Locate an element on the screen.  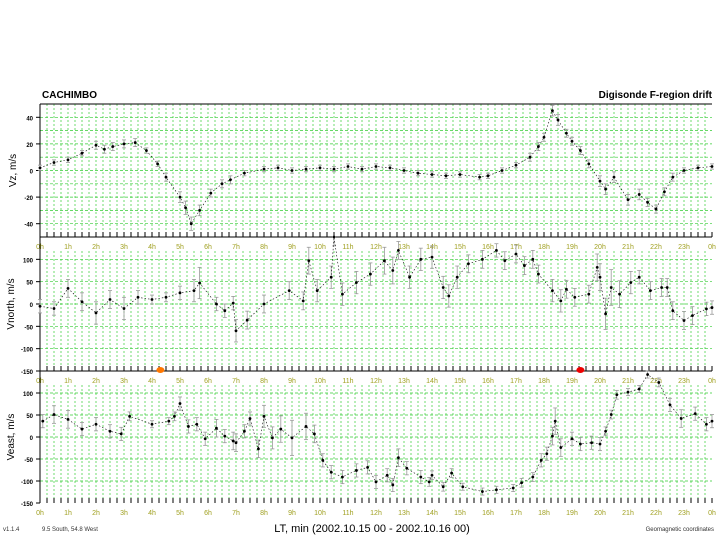
x-tick-label: 18h is located at coordinates (544, 513).